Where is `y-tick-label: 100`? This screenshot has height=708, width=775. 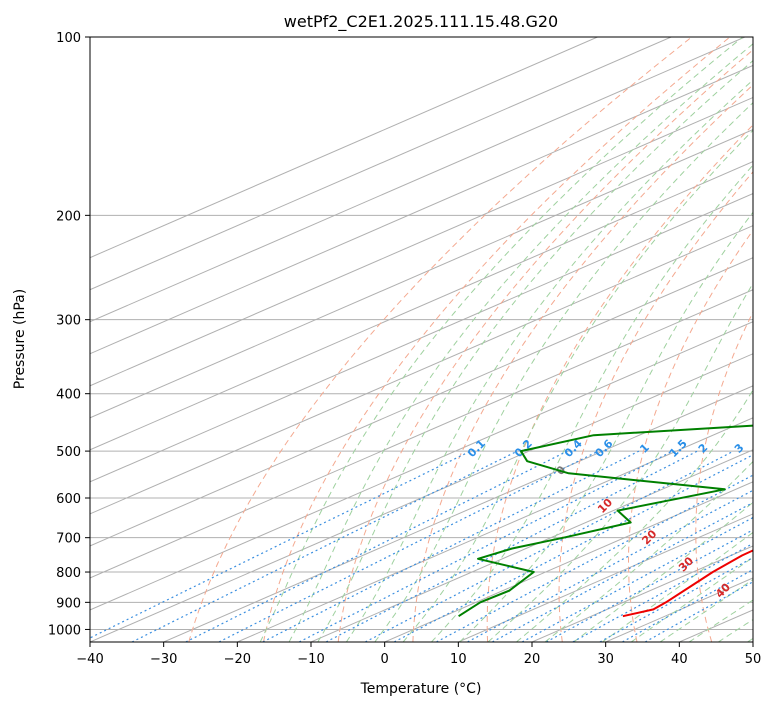
y-tick-label: 100 is located at coordinates (68, 38).